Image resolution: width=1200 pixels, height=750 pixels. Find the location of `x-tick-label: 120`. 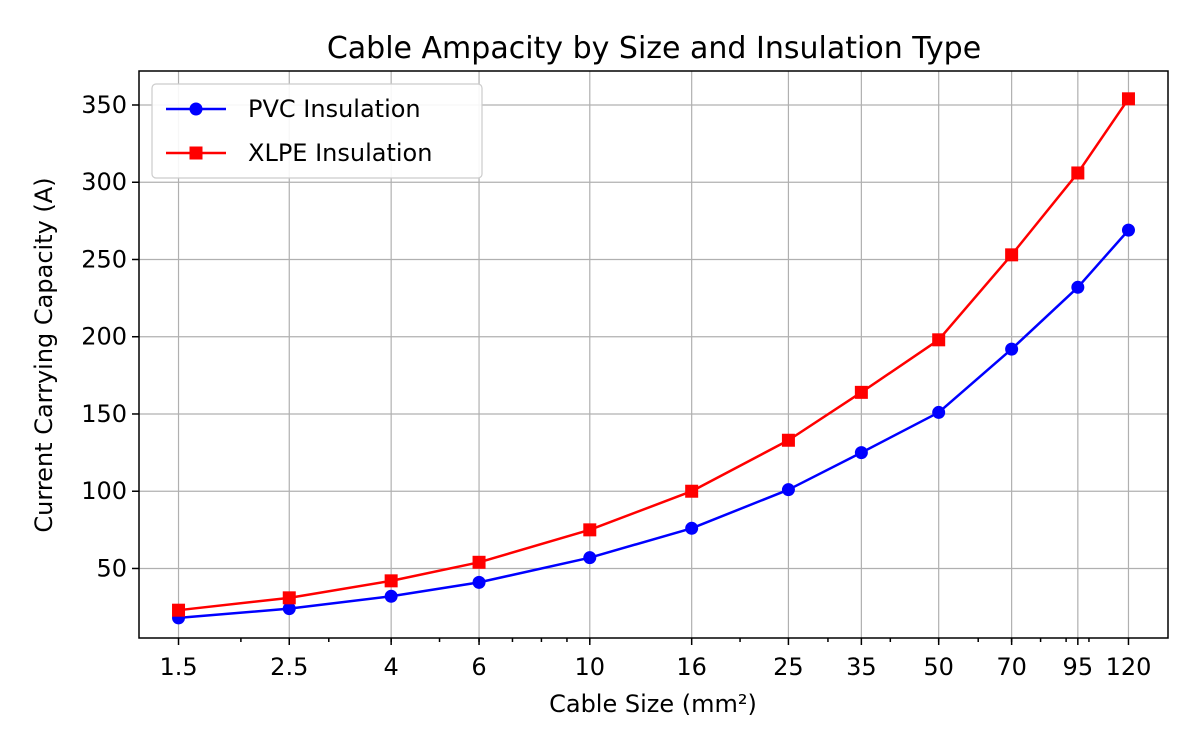

x-tick-label: 120 is located at coordinates (1129, 667).